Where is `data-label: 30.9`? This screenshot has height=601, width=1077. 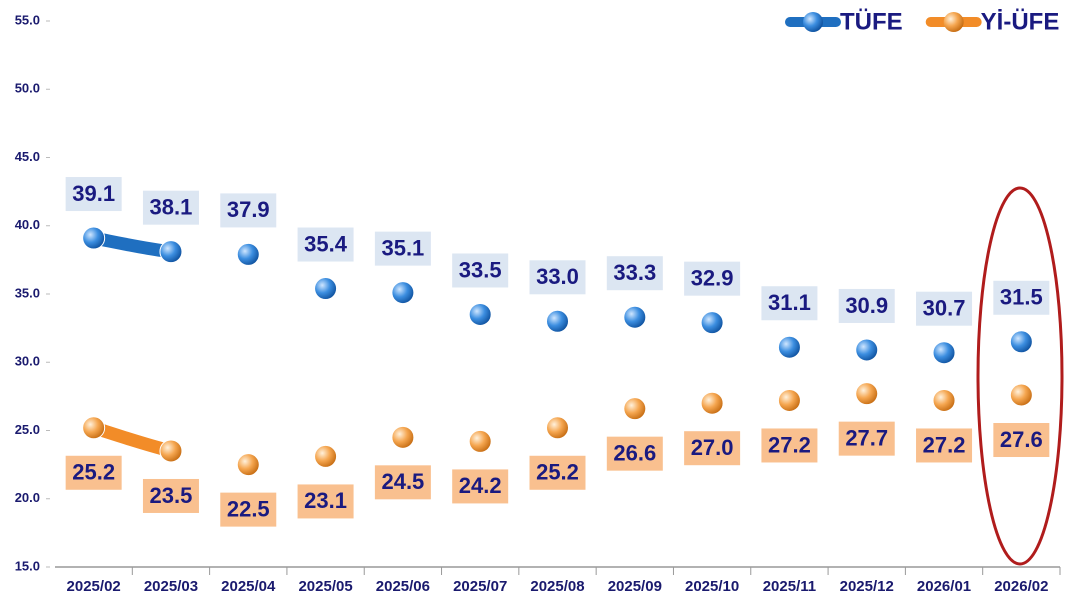 data-label: 30.9 is located at coordinates (866, 305).